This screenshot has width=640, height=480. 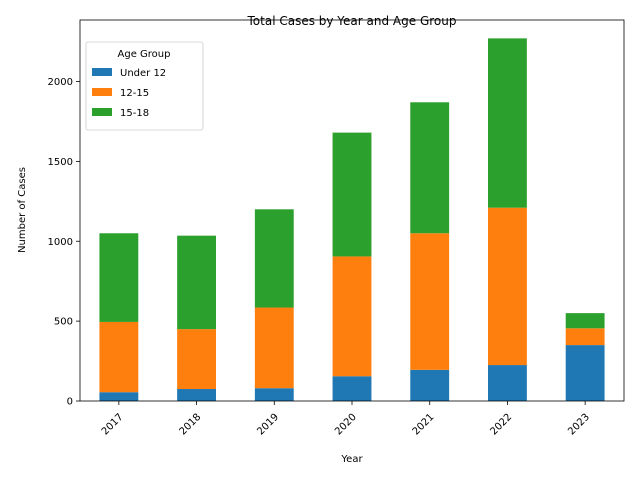 I want to click on y-tick-label: 0, so click(x=70, y=402).